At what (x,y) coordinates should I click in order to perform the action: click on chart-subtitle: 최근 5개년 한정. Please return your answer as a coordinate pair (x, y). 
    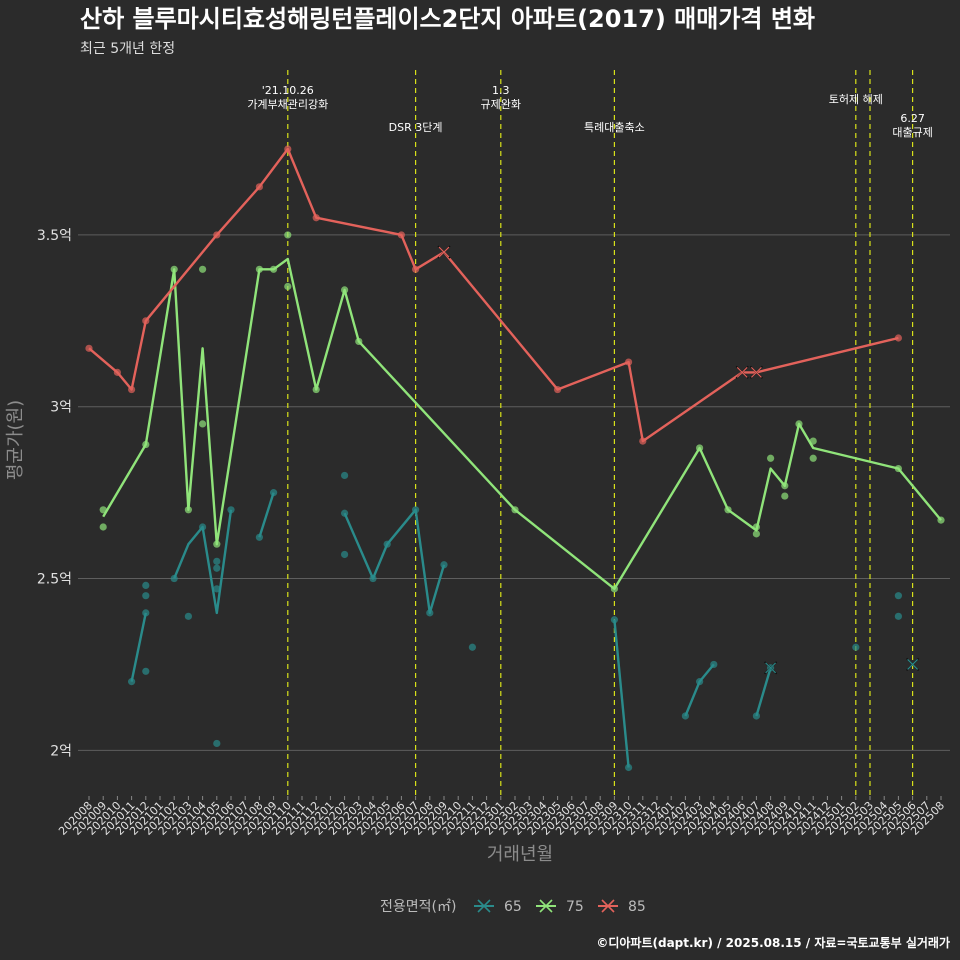
    Looking at the image, I should click on (127, 49).